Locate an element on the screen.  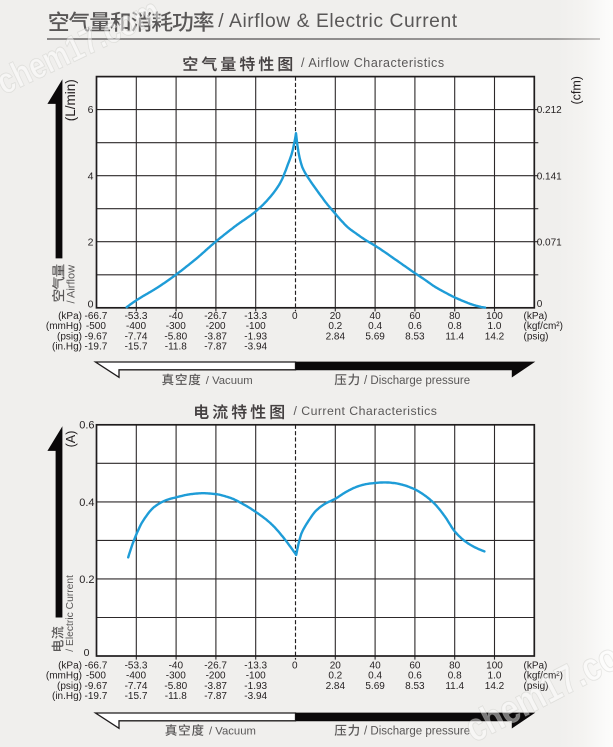
svg-text: / Electric Current is located at coordinates (70, 613).